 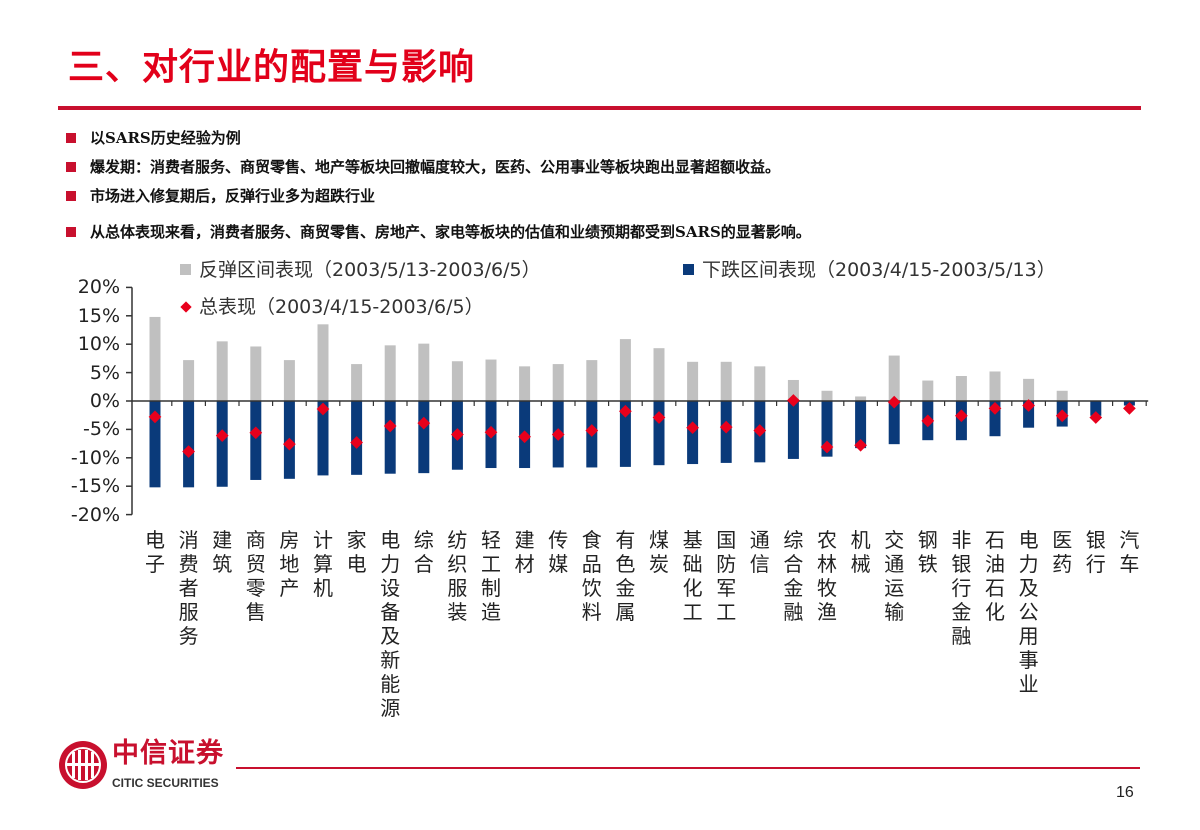 What do you see at coordinates (995, 576) in the screenshot?
I see `category-label: 石油石化` at bounding box center [995, 576].